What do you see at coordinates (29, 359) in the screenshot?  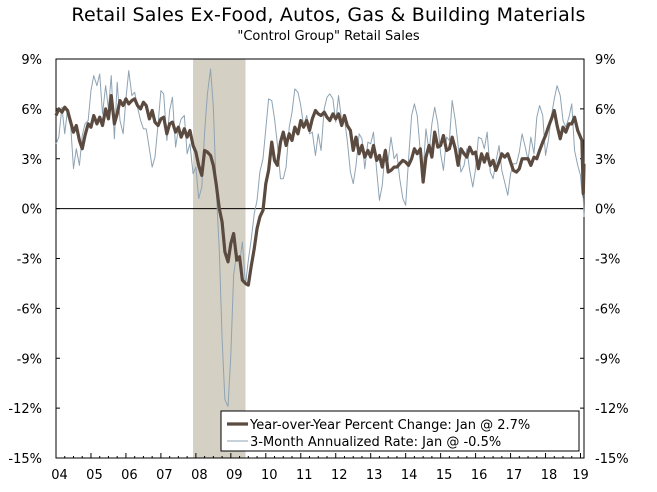 I see `y-tick-label-left: -9%` at bounding box center [29, 359].